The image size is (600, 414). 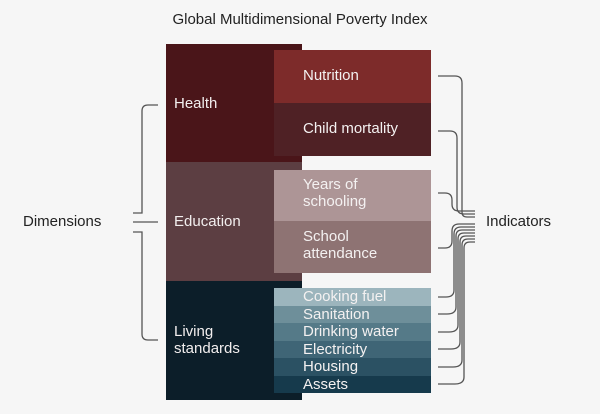 I want to click on indicator-drinking-water: Drinking water, so click(x=352, y=332).